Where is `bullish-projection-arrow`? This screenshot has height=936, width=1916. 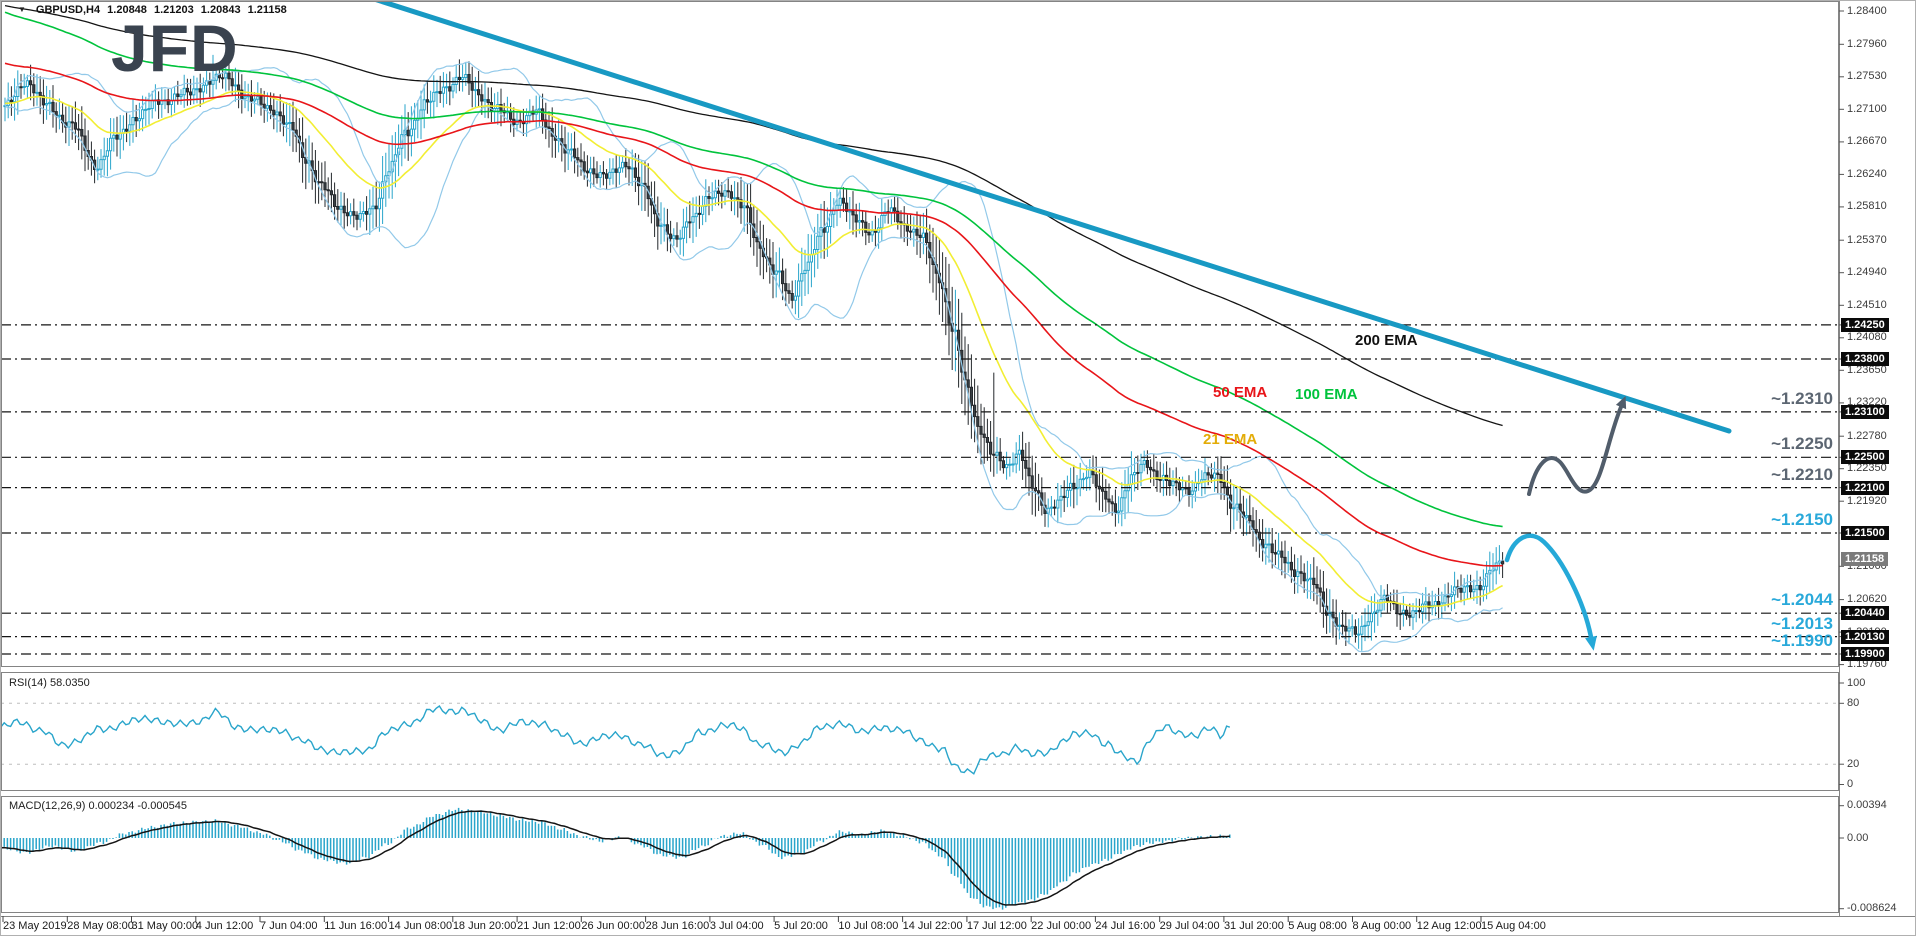 bullish-projection-arrow is located at coordinates (1575, 450).